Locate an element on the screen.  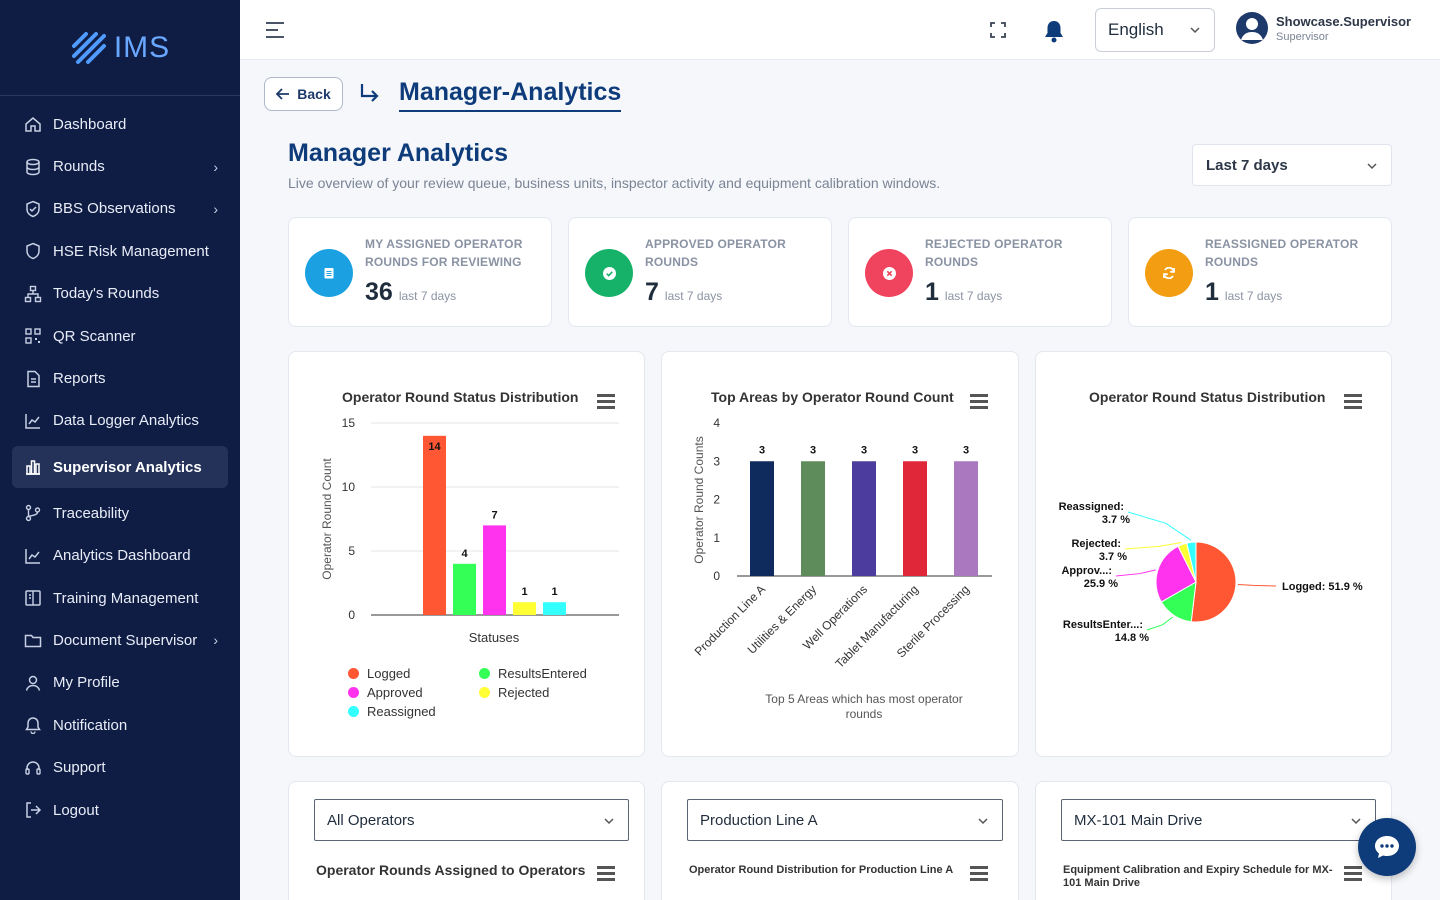
sidebar-item-label: Today's Rounds is located at coordinates (106, 294).